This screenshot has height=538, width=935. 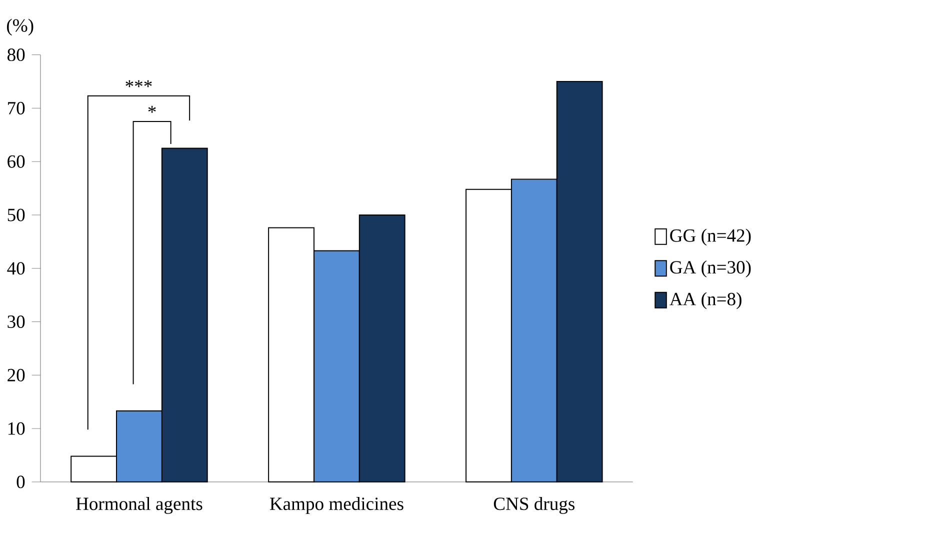 What do you see at coordinates (16, 215) in the screenshot?
I see `y-tick-label: 50` at bounding box center [16, 215].